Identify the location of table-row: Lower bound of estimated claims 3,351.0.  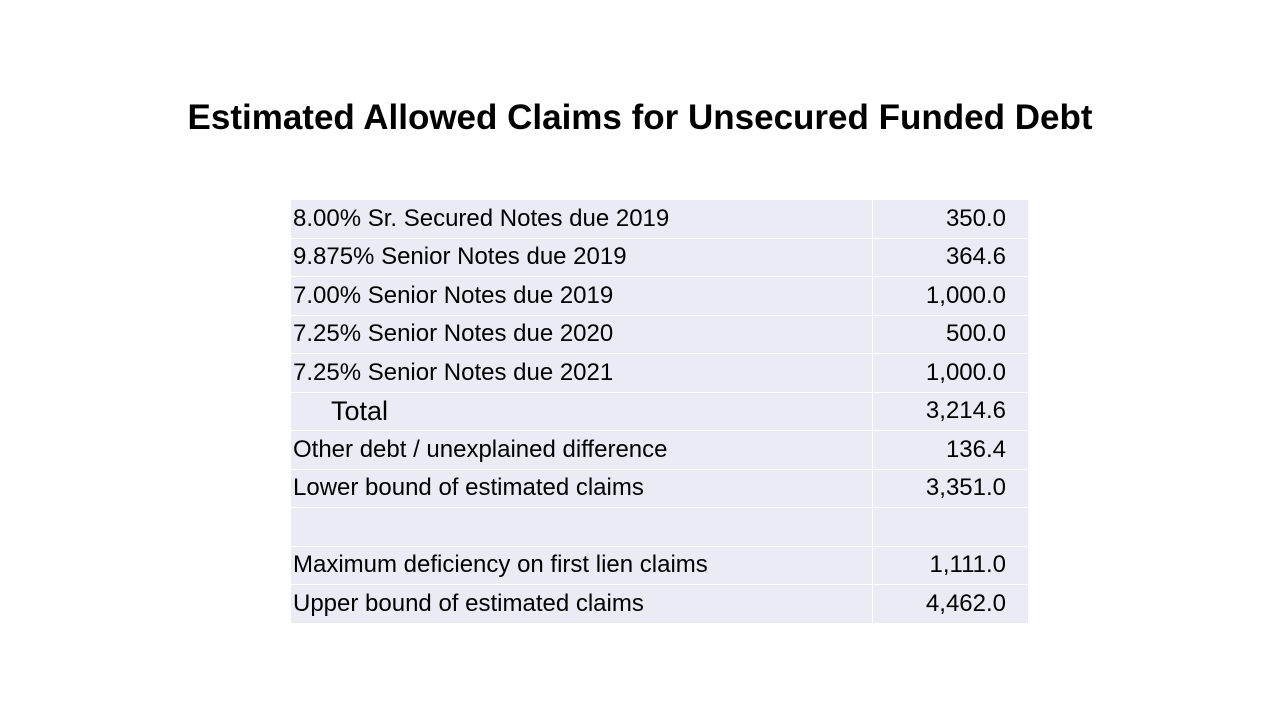
(659, 488).